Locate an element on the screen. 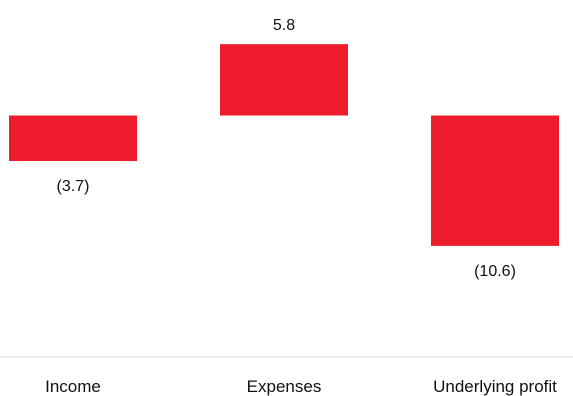 This screenshot has width=573, height=396. value-label-income: (3.7) is located at coordinates (73, 186).